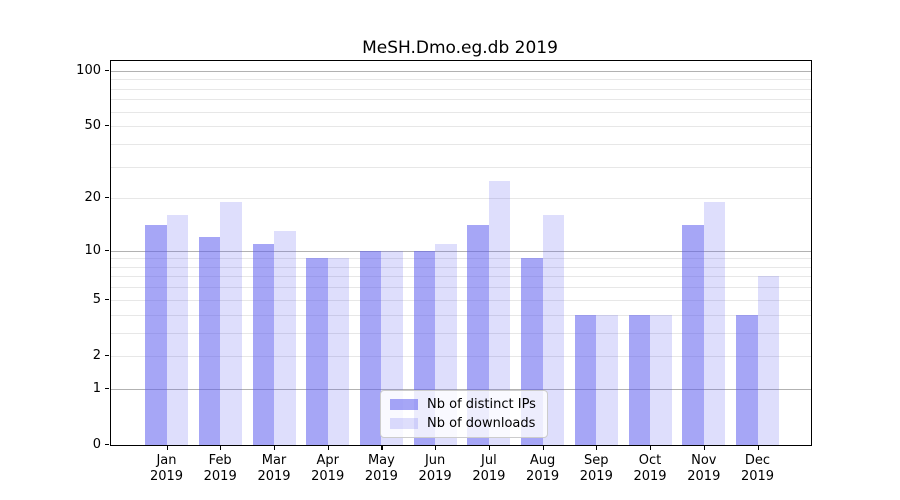  I want to click on bar-sep-downloads, so click(607, 379).